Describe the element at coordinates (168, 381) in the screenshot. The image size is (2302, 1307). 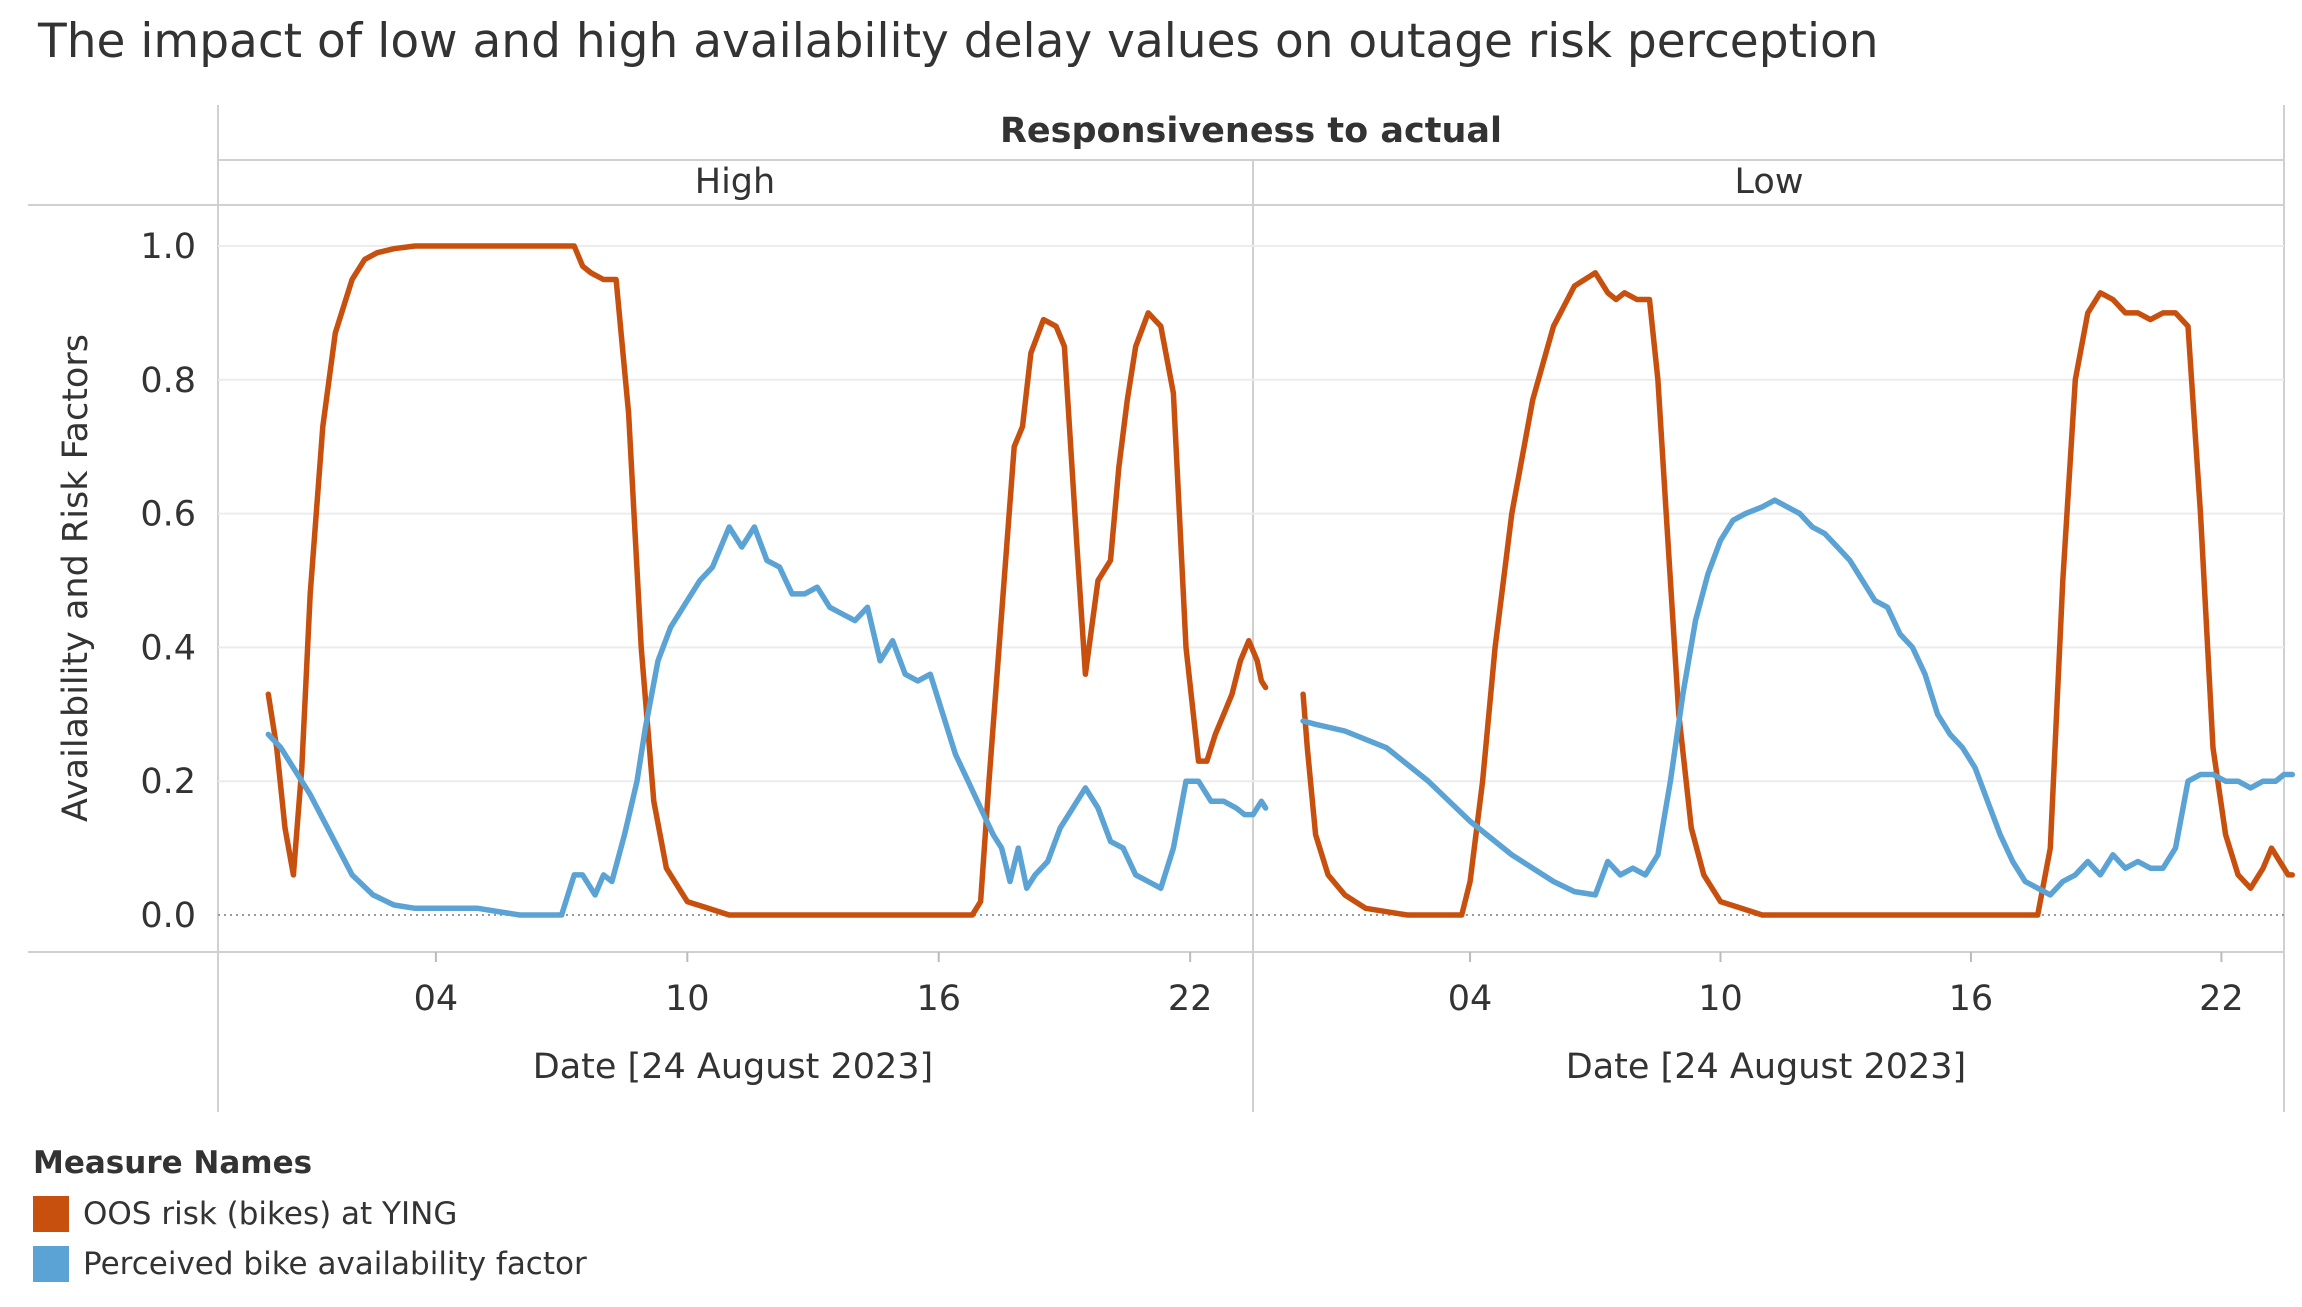
I see `y-tick-label: 0.8` at that location.